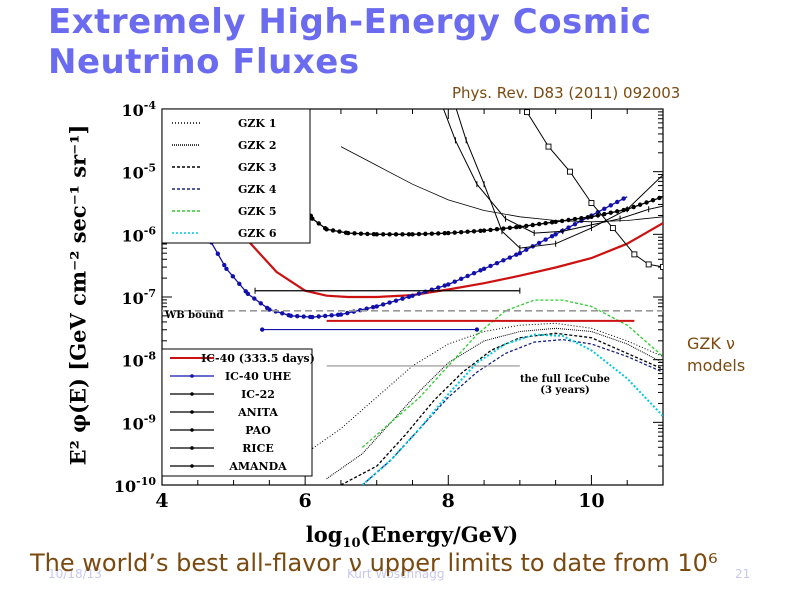  I want to click on y-tick-label: 10⁻⁸, so click(139, 360).